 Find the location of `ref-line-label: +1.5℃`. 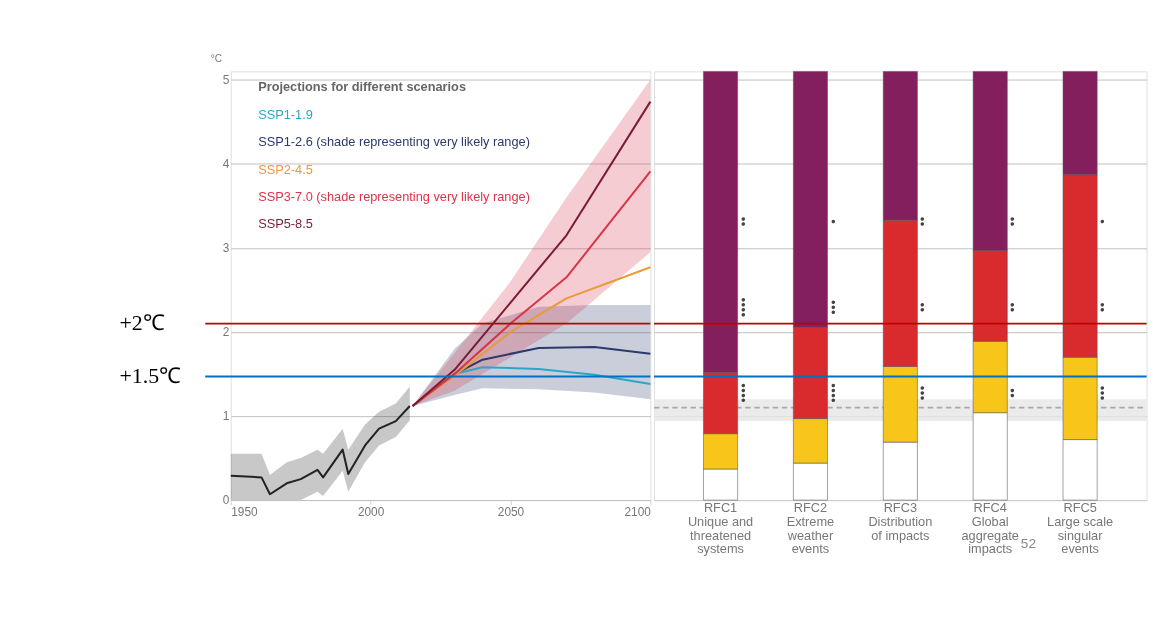

ref-line-label: +1.5℃ is located at coordinates (150, 375).